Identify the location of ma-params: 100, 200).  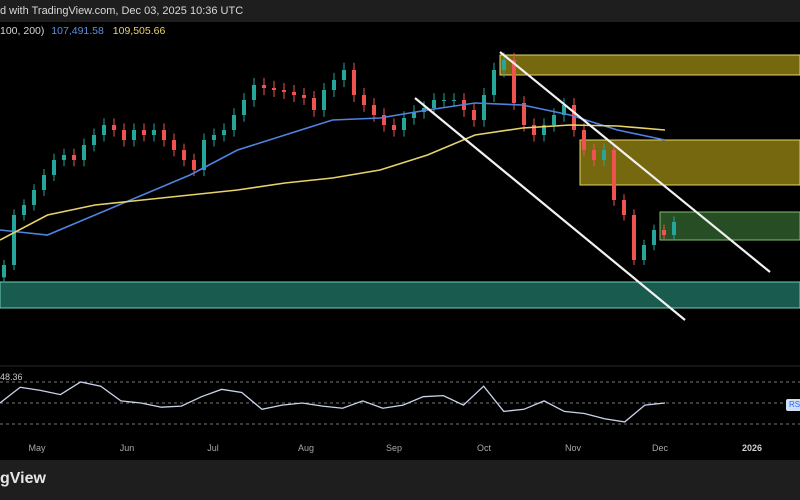
(22, 31).